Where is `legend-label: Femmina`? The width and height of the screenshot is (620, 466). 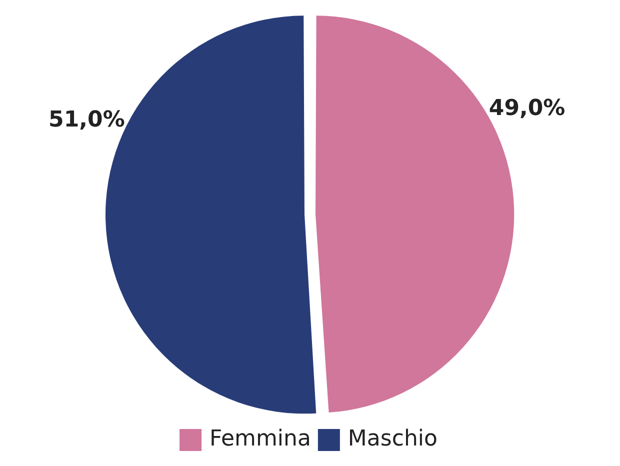 legend-label: Femmina is located at coordinates (260, 439).